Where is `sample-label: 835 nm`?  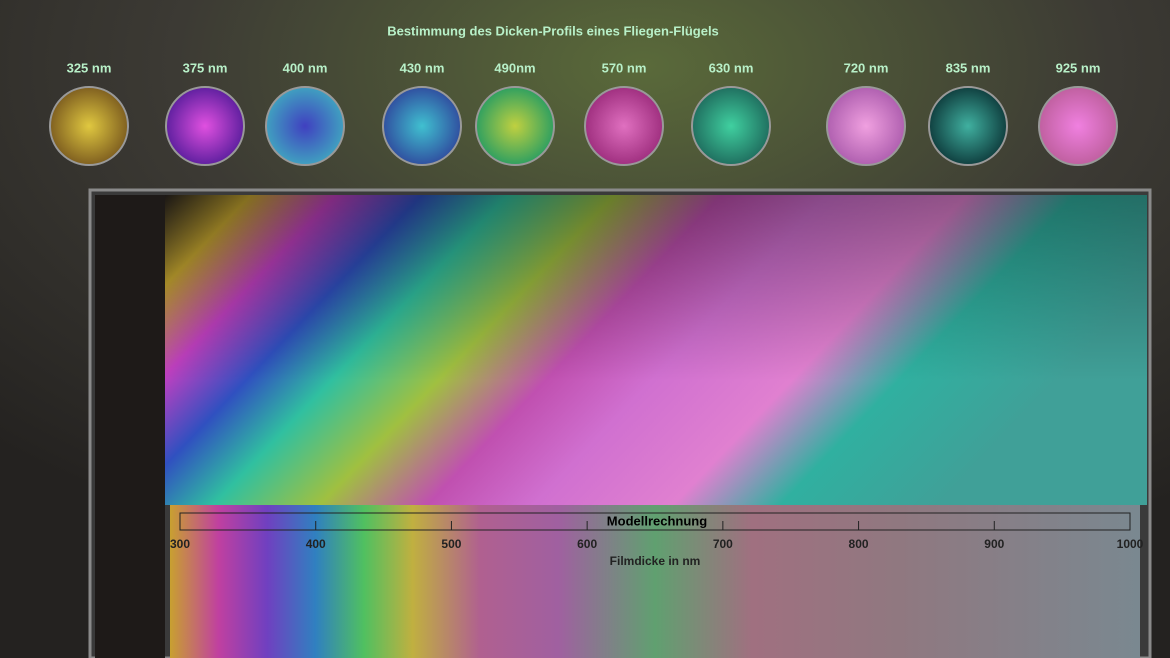
sample-label: 835 nm is located at coordinates (968, 67).